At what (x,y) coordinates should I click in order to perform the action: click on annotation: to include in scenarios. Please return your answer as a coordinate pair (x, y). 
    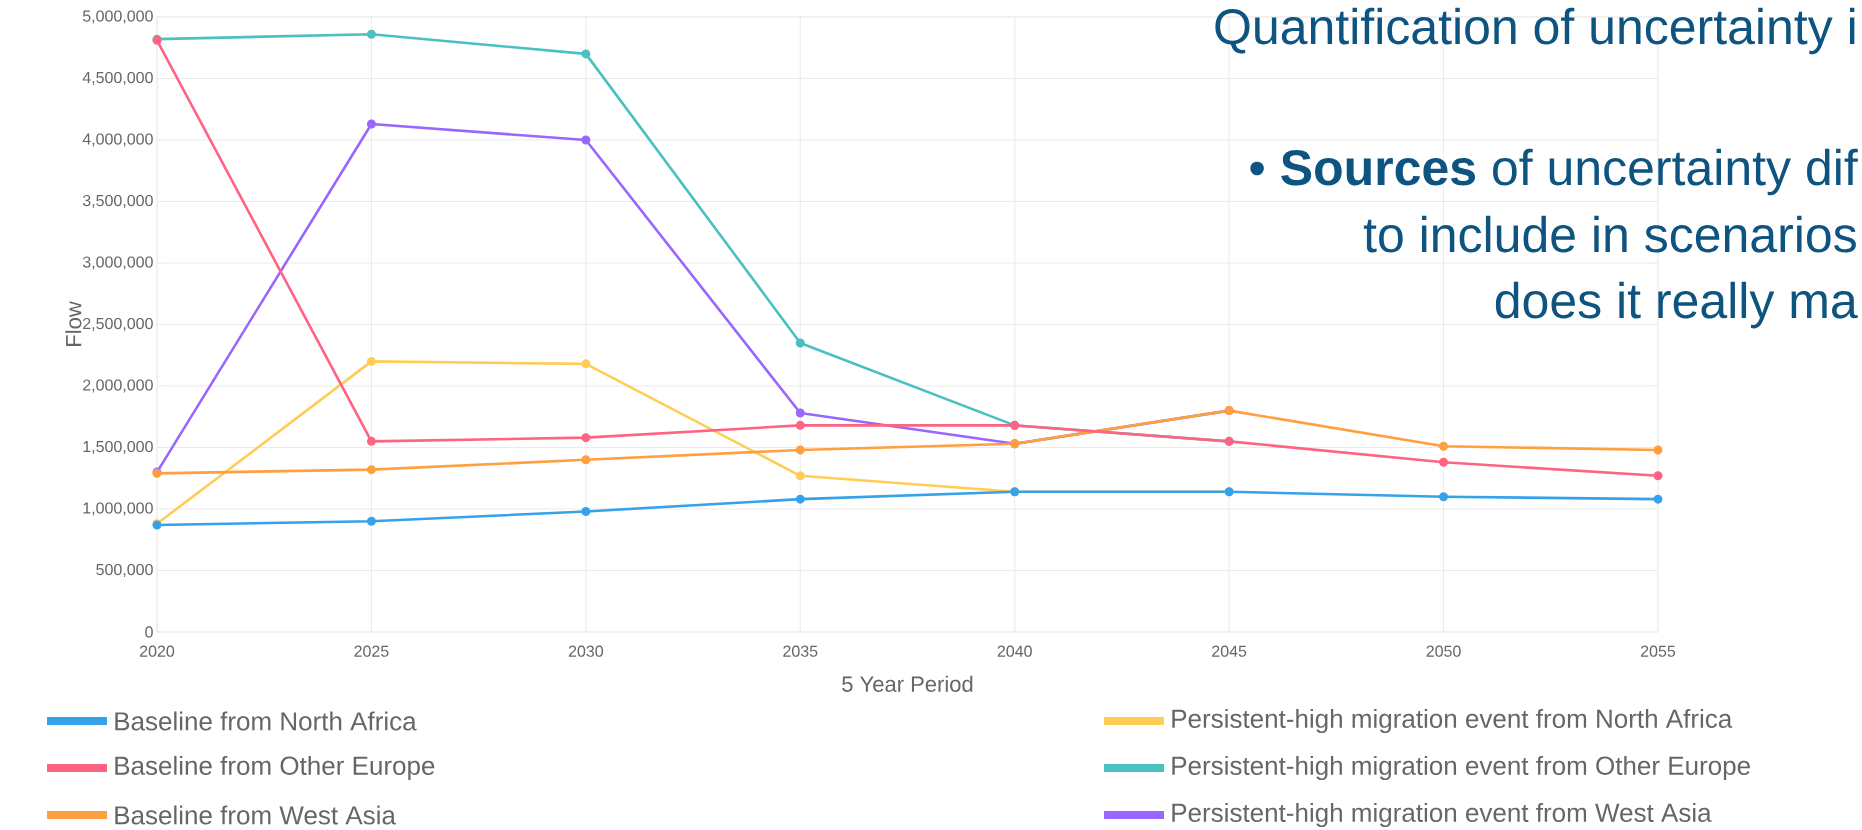
    Looking at the image, I should click on (1609, 234).